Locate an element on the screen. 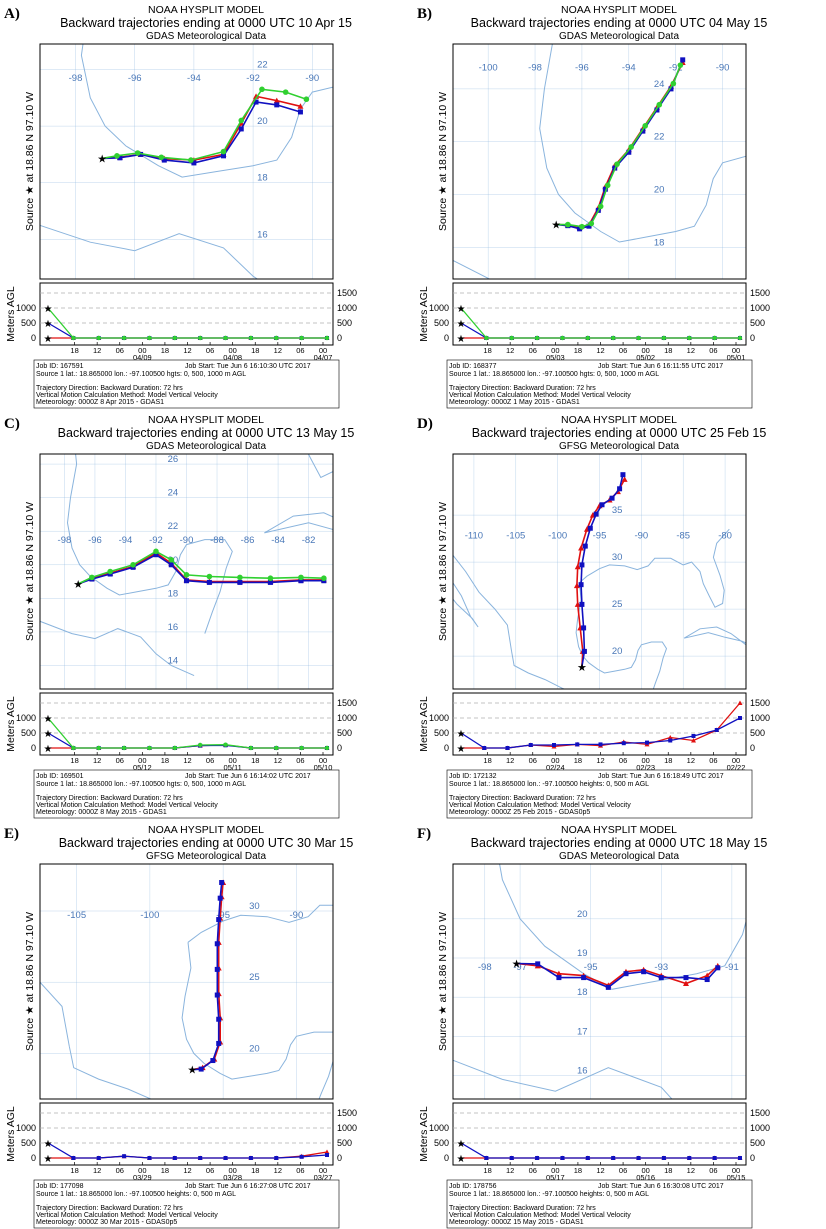 Image resolution: width=826 pixels, height=1229 pixels. source-star-icon: ★ is located at coordinates (582, 668).